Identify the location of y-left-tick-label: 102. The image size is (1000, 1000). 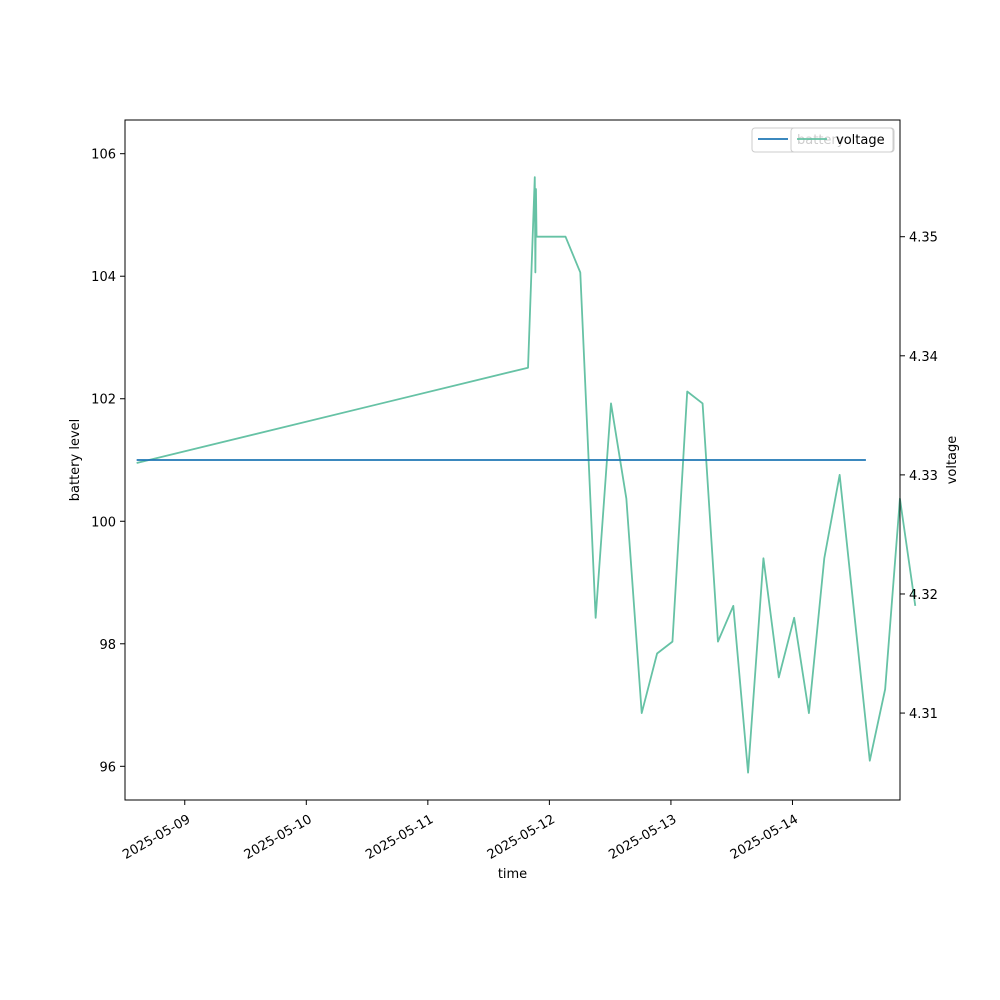
(103, 400).